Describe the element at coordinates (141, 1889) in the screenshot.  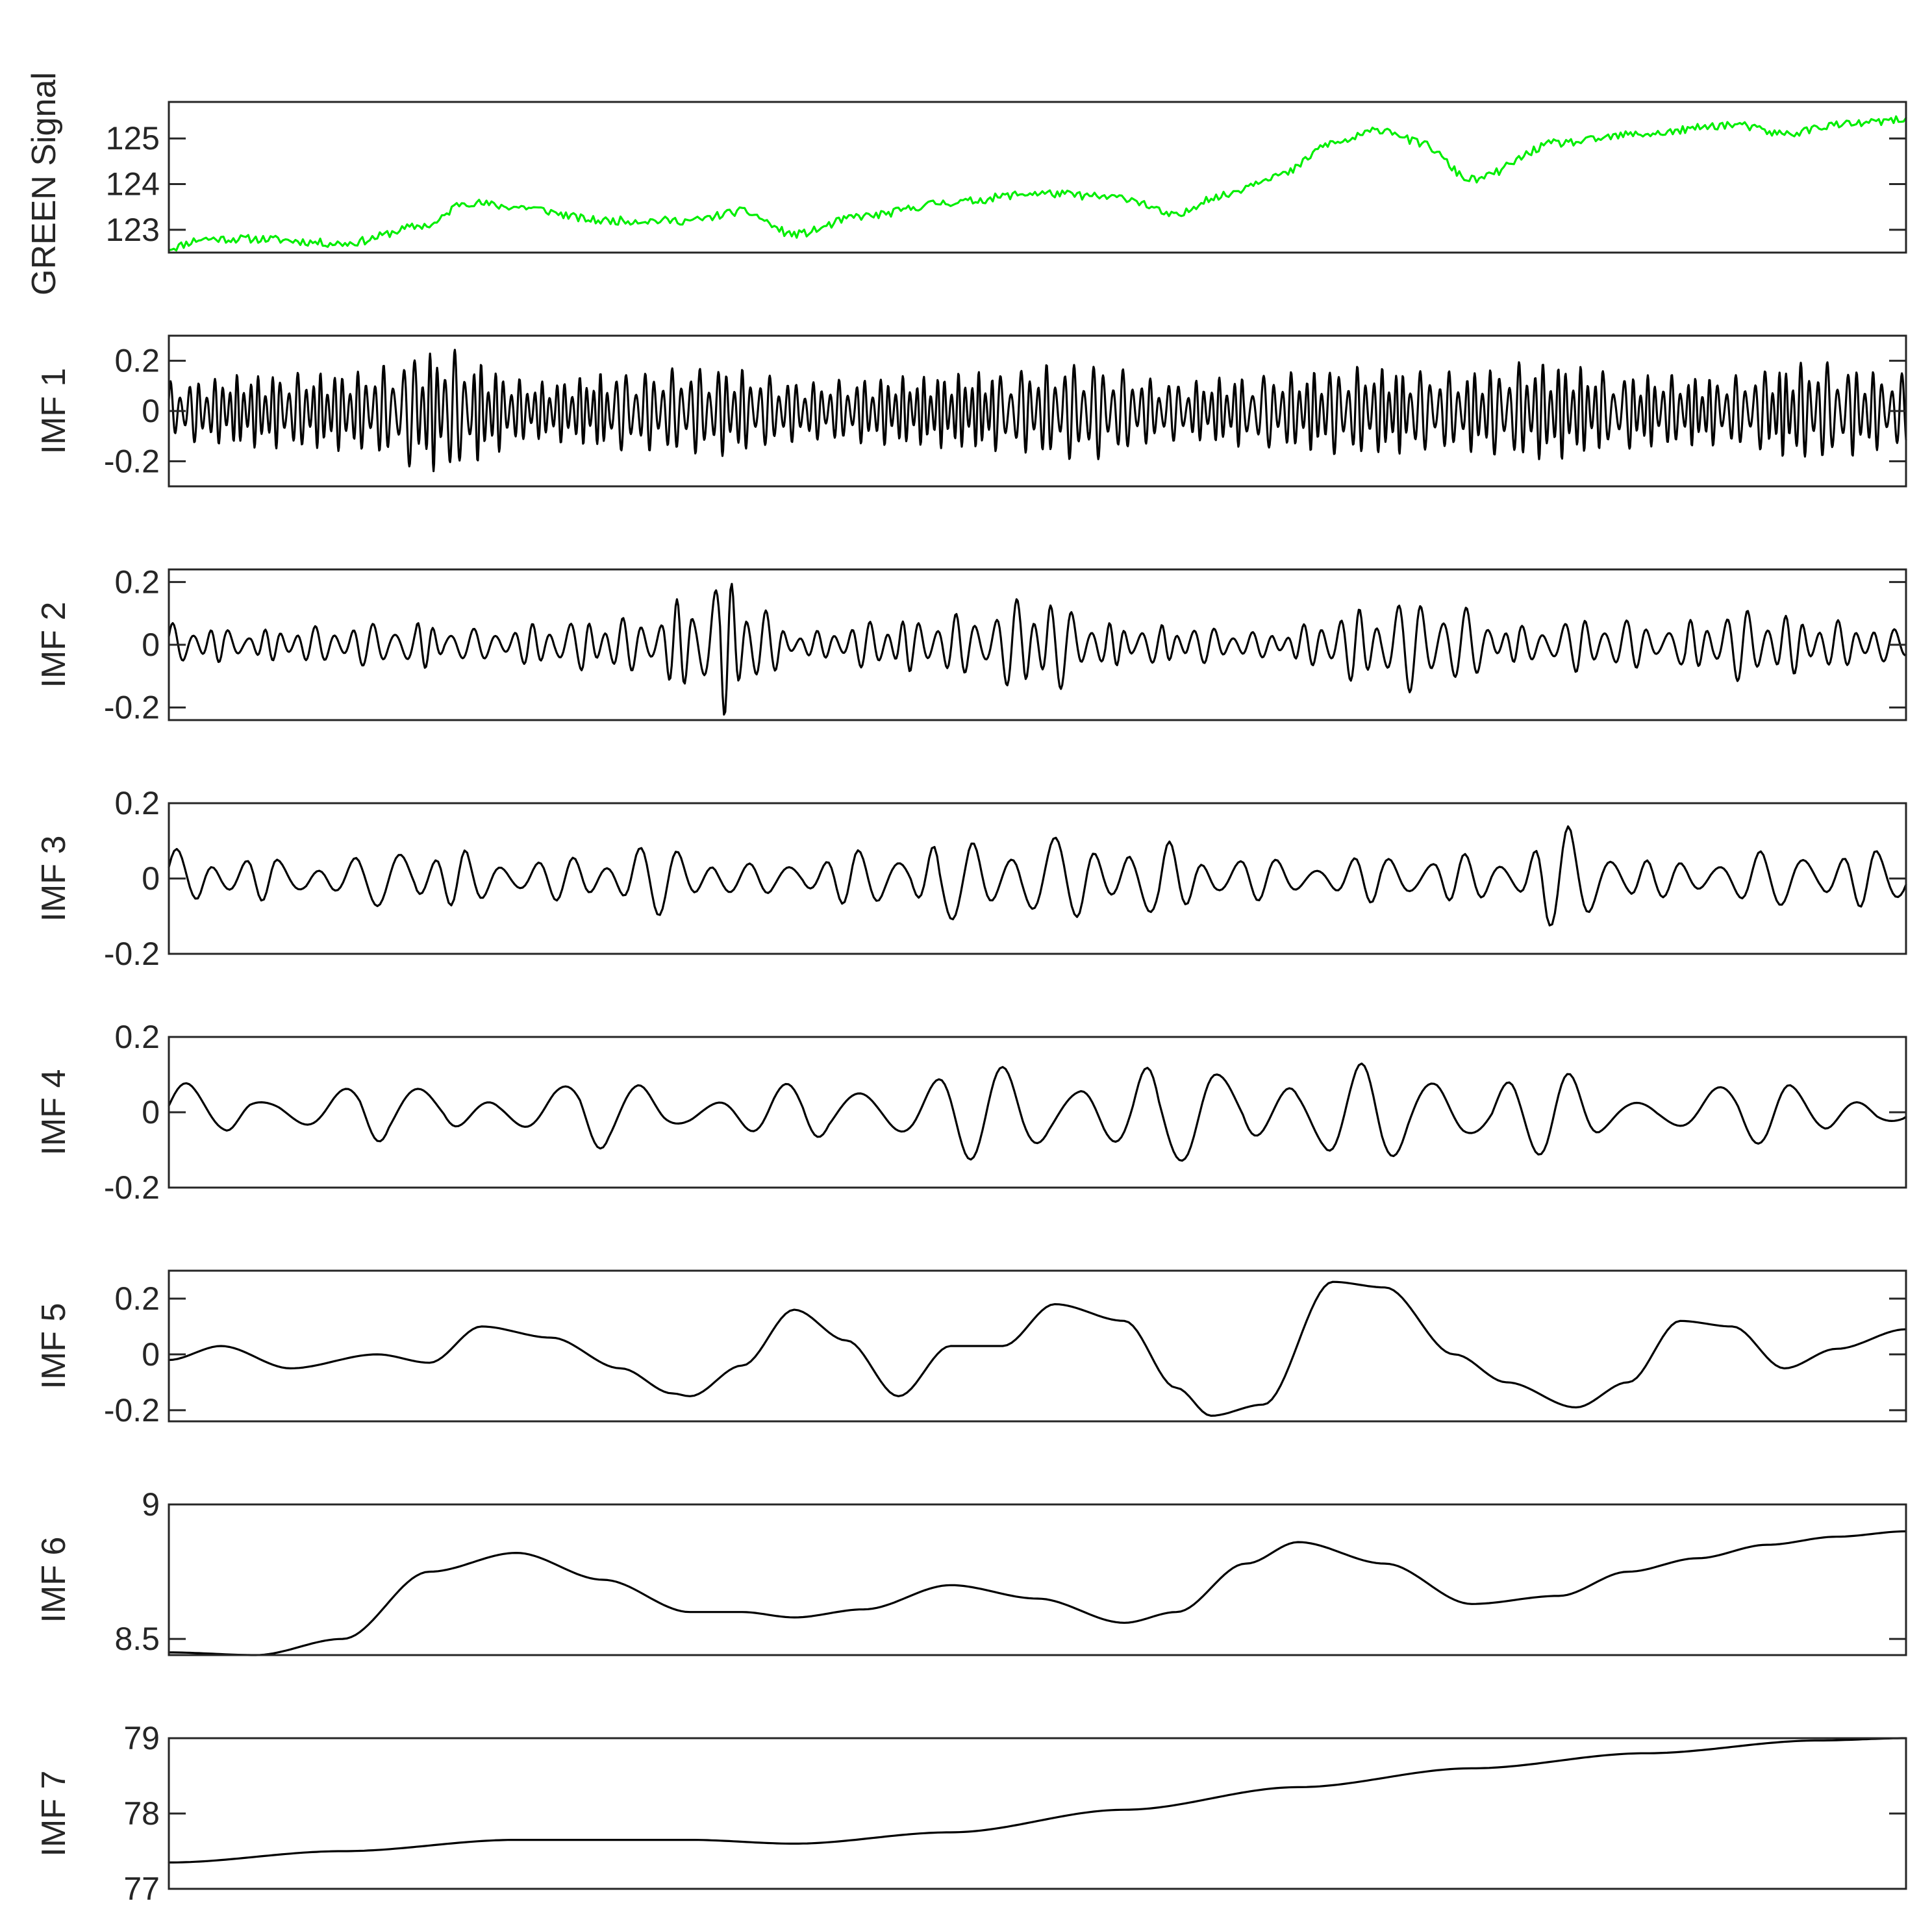
I see `y-tick-label: 77` at that location.